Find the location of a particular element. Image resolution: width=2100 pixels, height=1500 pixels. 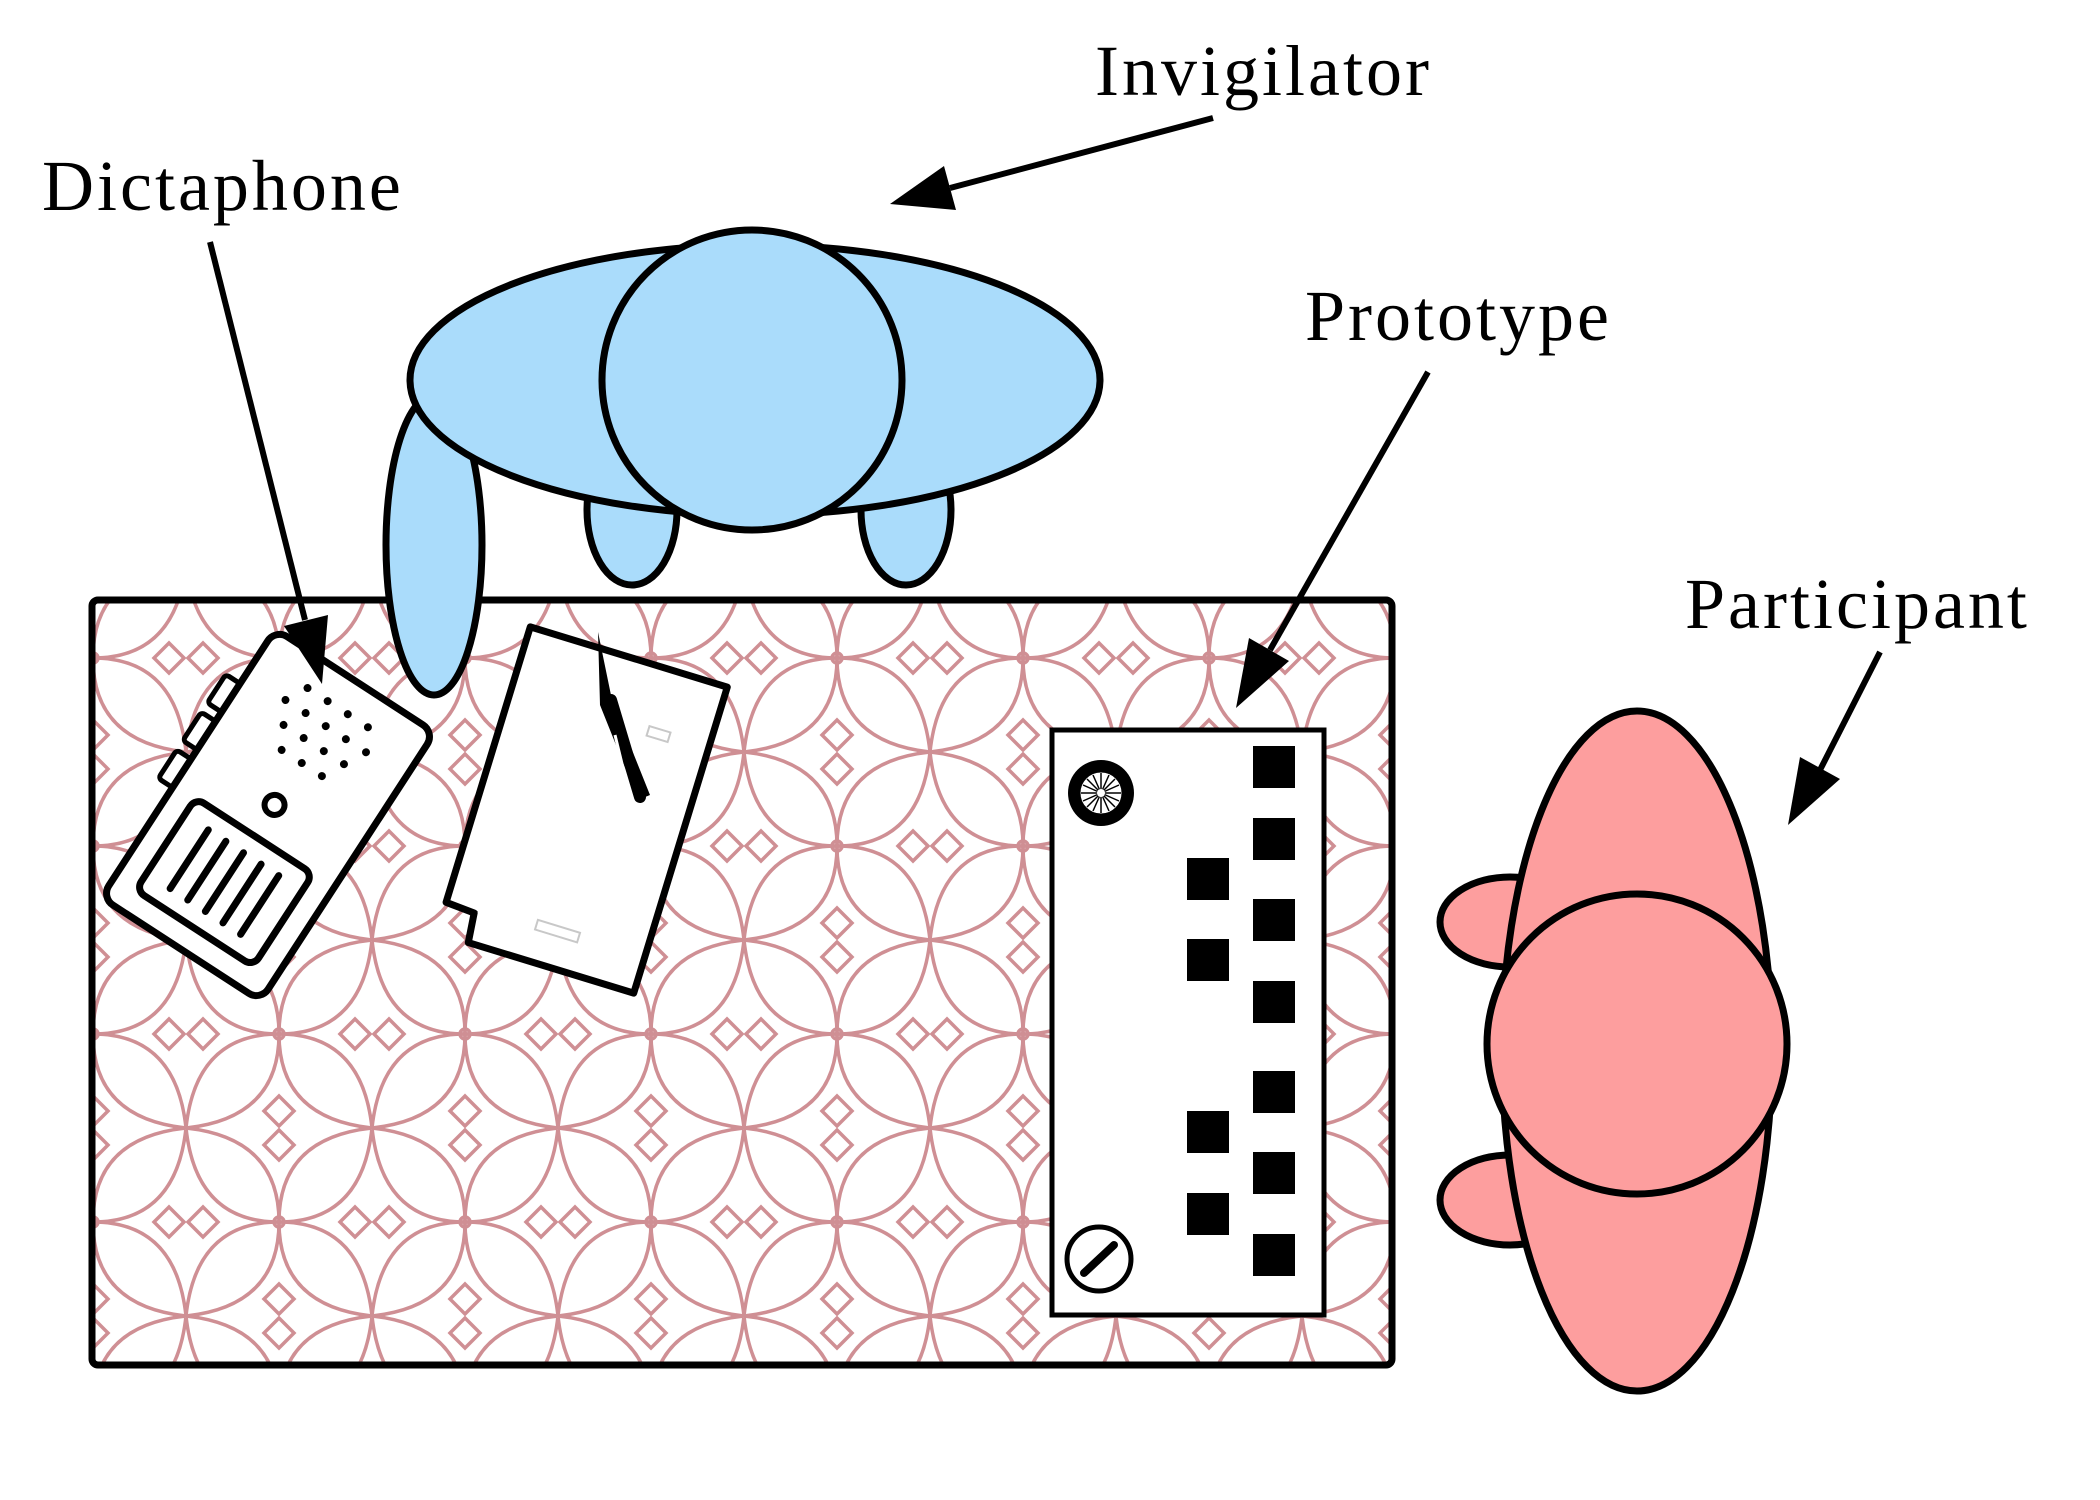

button-grid is located at coordinates (1241, 1011).